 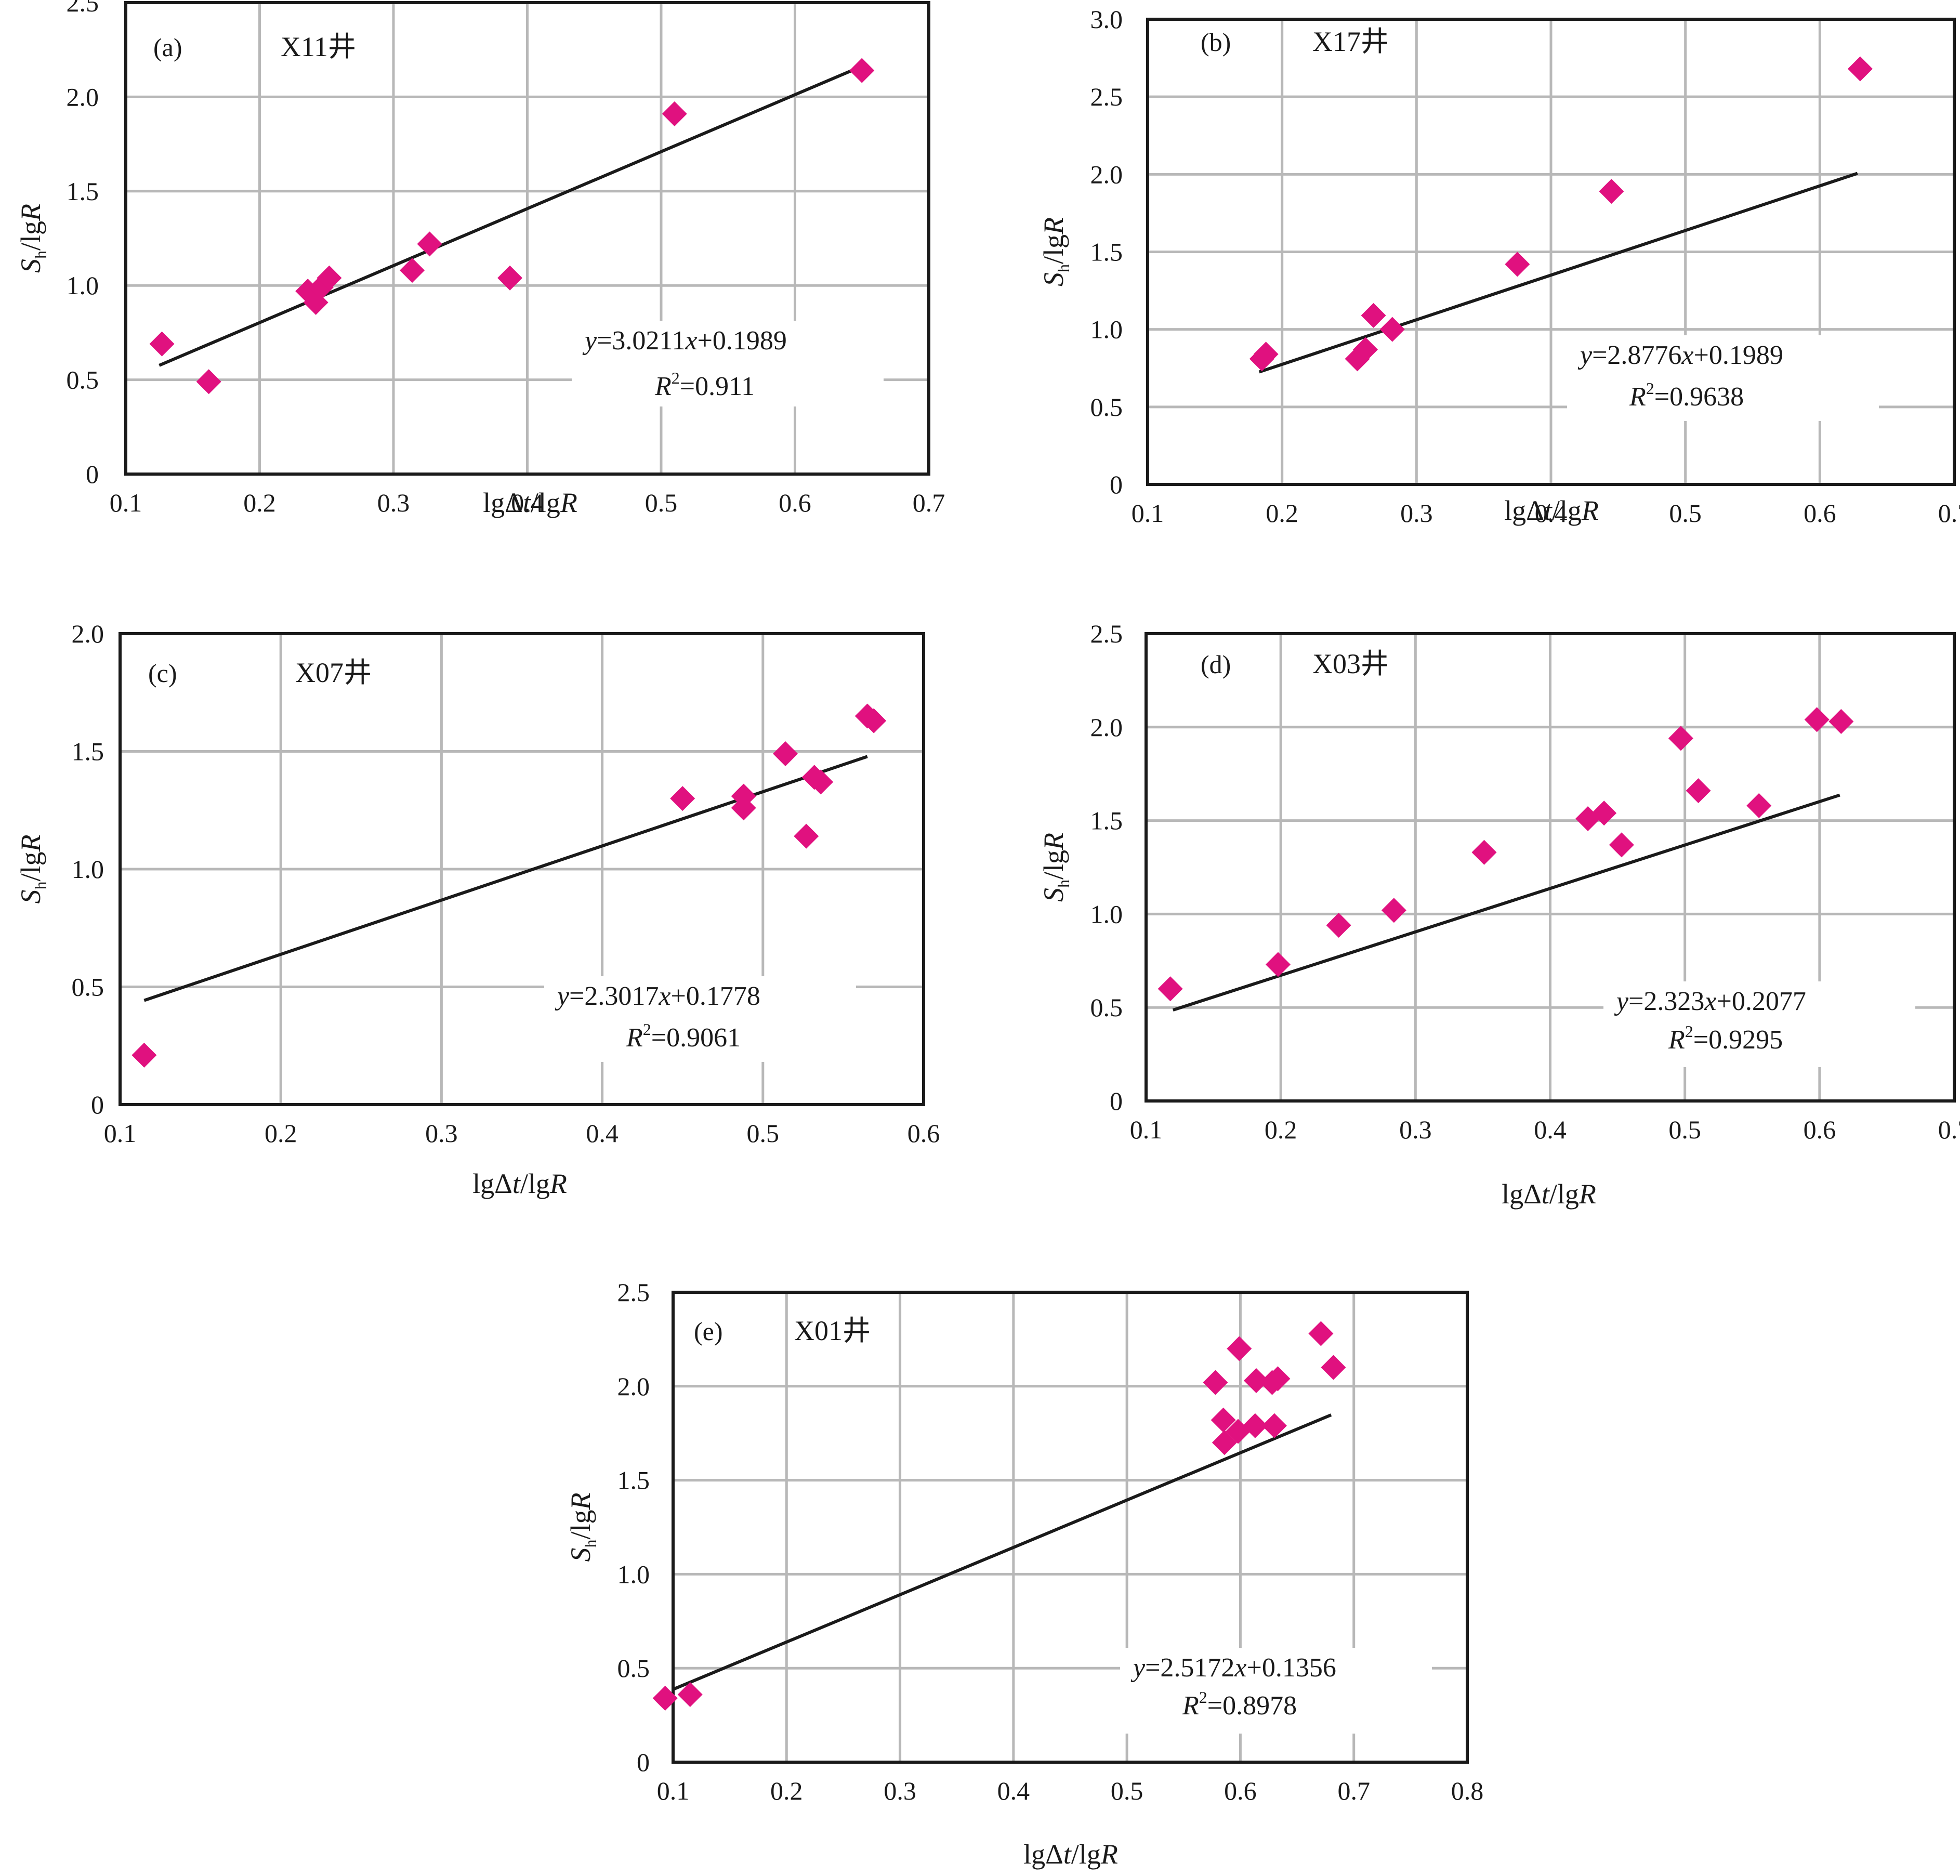 I want to click on y-tick-label: 2.0, so click(x=83, y=96).